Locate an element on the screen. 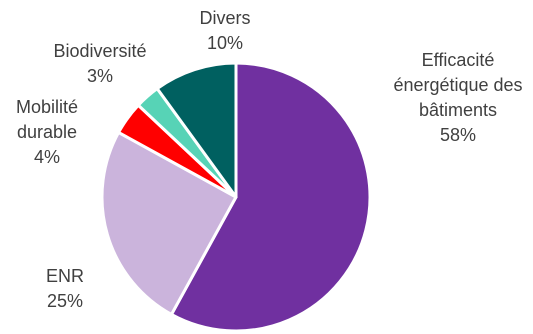  slice-category-label: durable is located at coordinates (47, 132).